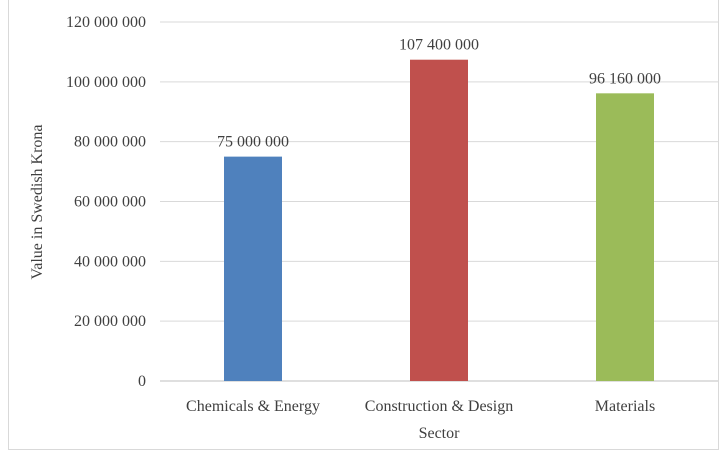 This screenshot has width=721, height=452. What do you see at coordinates (106, 82) in the screenshot?
I see `y-tick-label: 100 000 000` at bounding box center [106, 82].